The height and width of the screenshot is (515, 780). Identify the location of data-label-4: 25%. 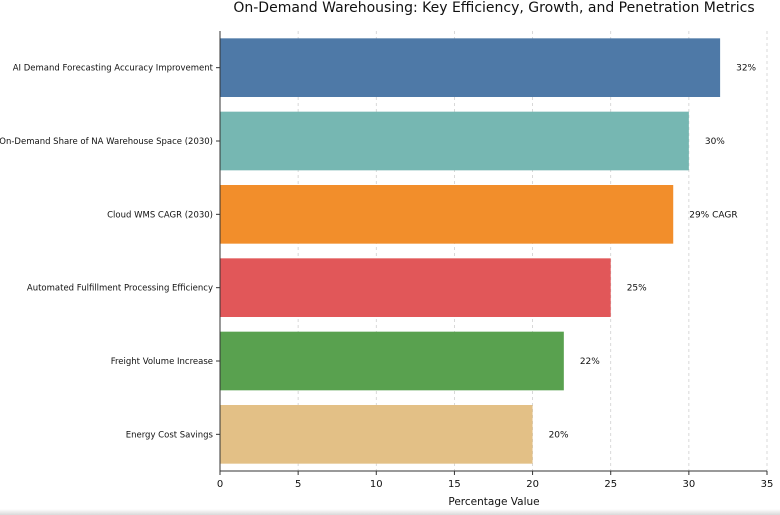
(637, 289).